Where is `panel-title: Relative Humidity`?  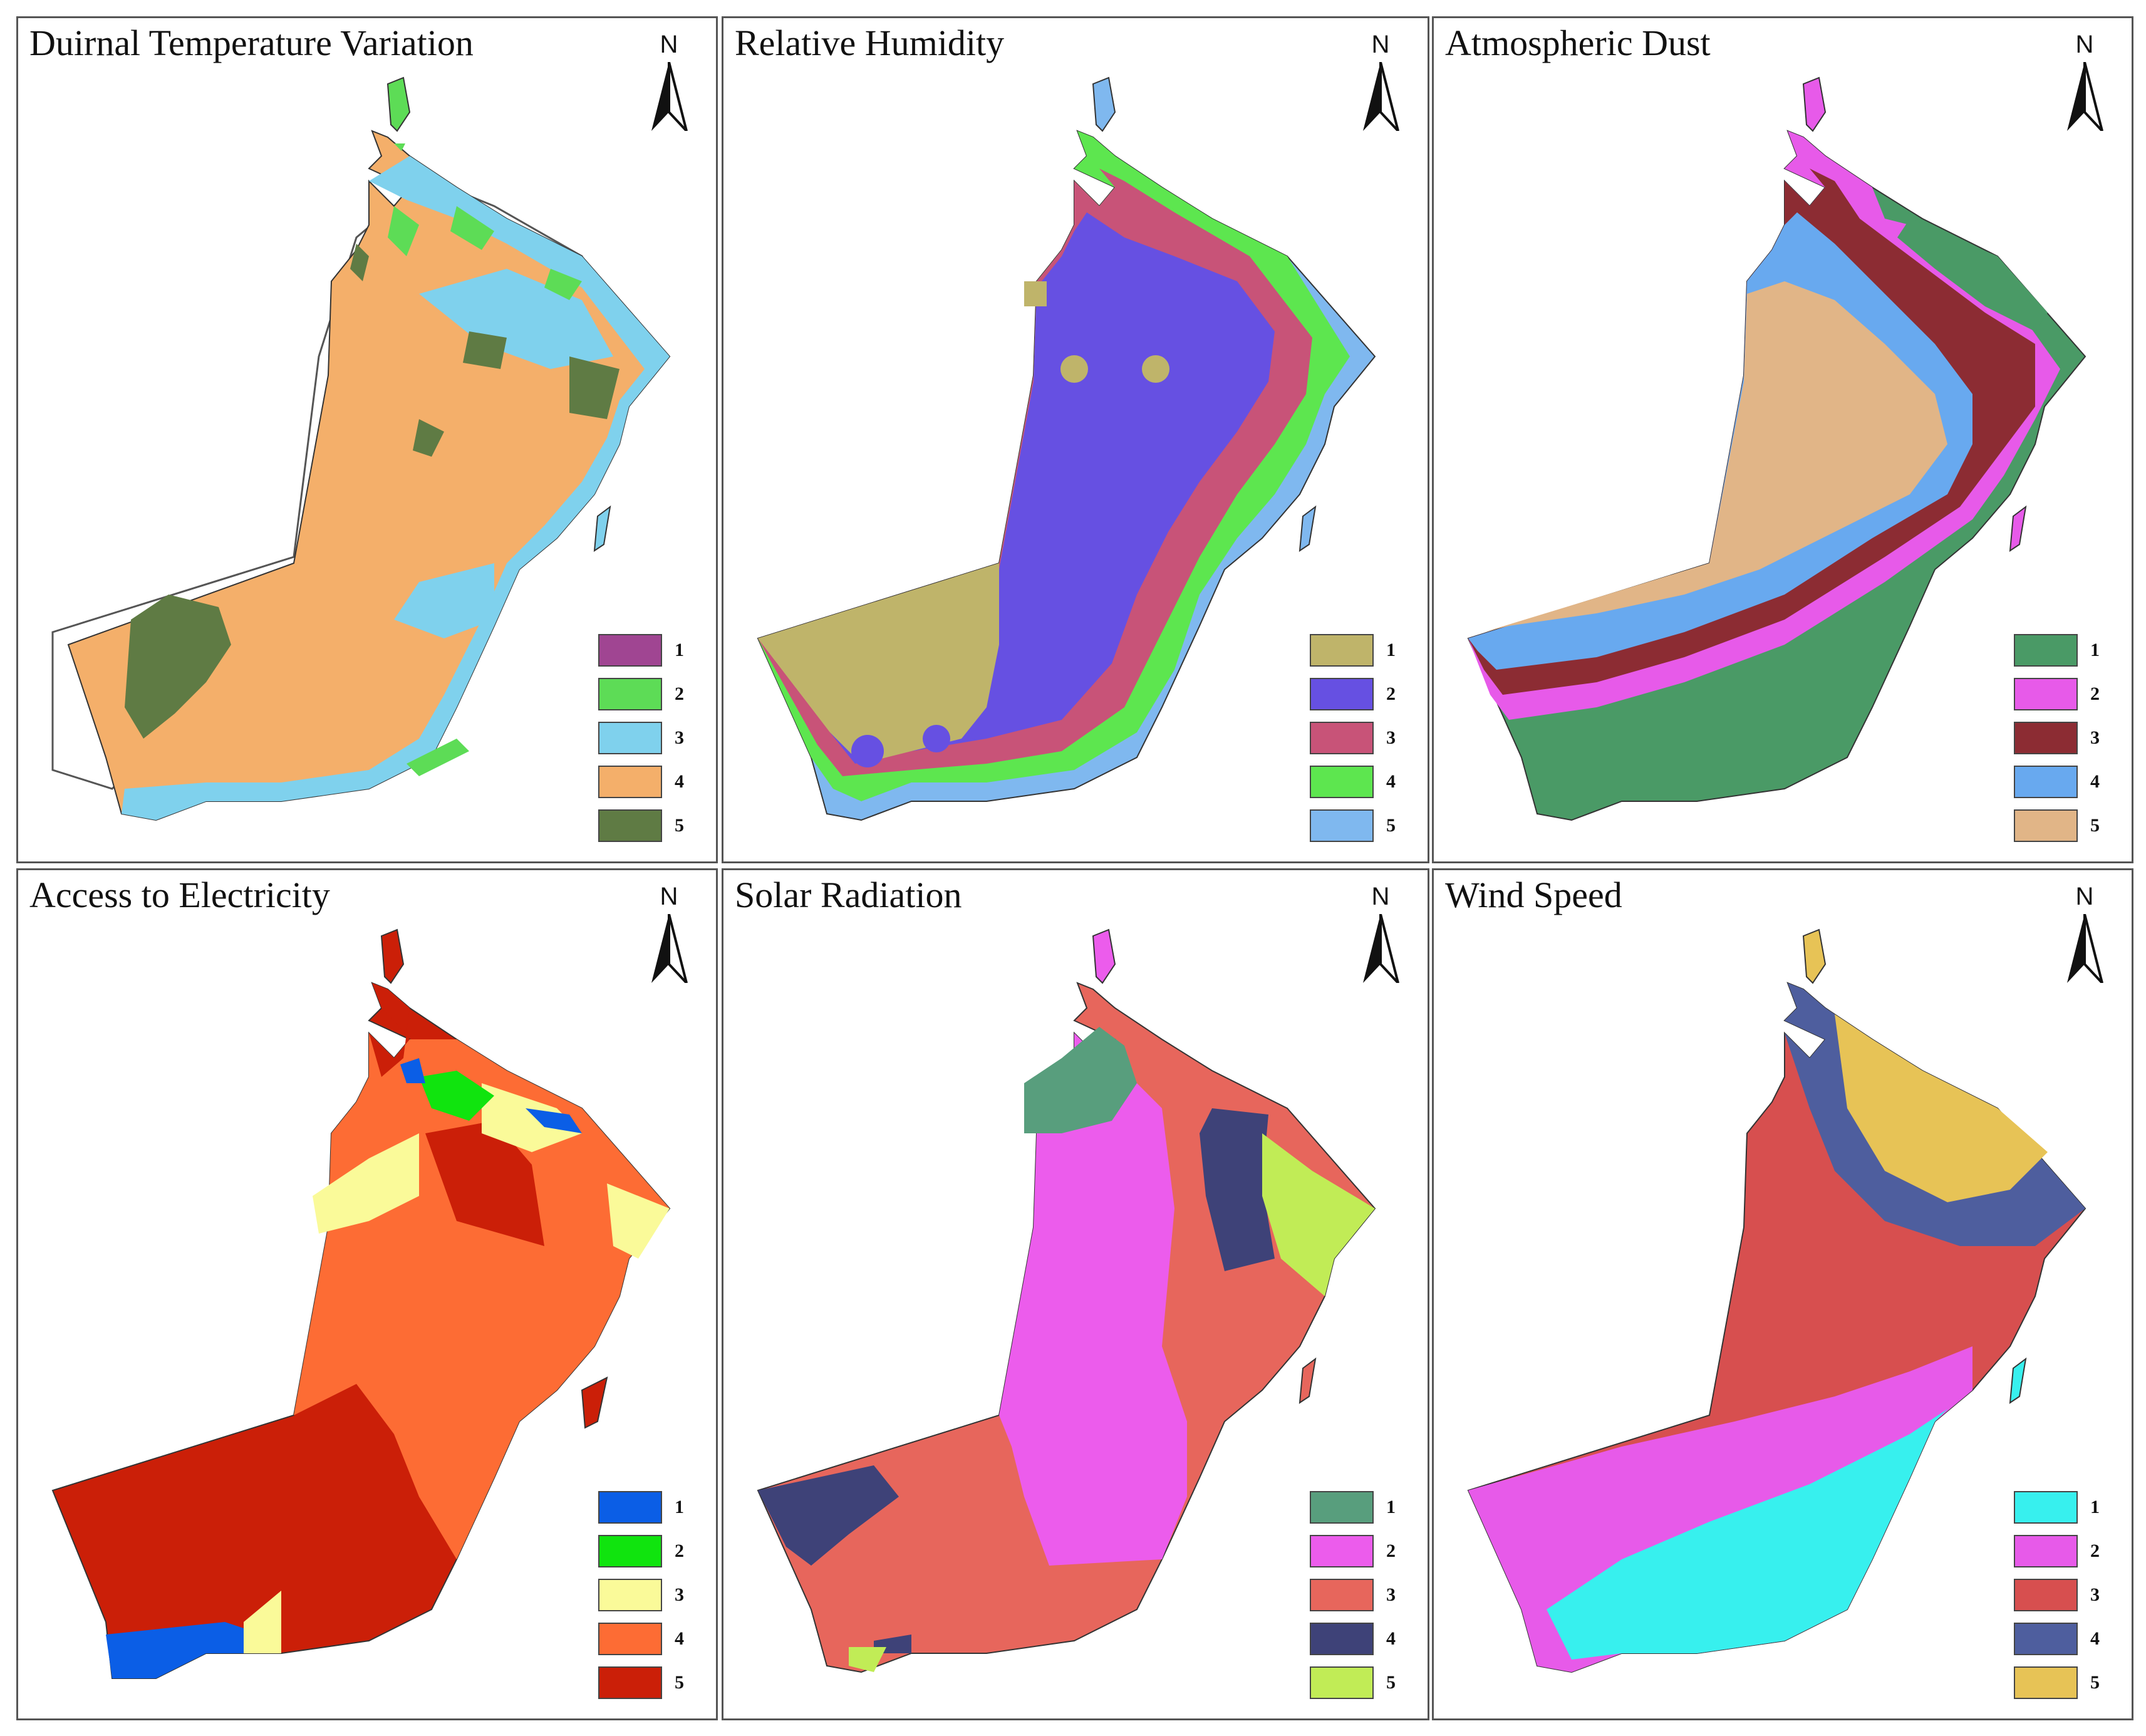 panel-title: Relative Humidity is located at coordinates (870, 43).